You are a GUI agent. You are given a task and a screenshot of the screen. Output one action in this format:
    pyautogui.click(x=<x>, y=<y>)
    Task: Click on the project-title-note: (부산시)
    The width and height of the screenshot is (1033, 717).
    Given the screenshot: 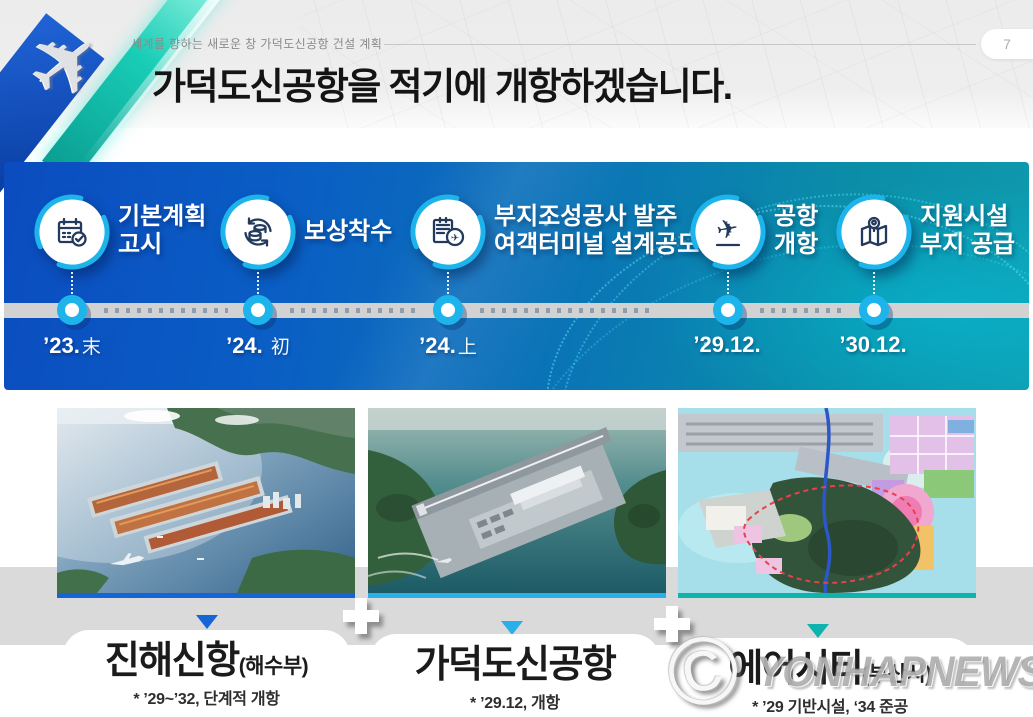 What is the action you would take?
    pyautogui.click(x=897, y=674)
    